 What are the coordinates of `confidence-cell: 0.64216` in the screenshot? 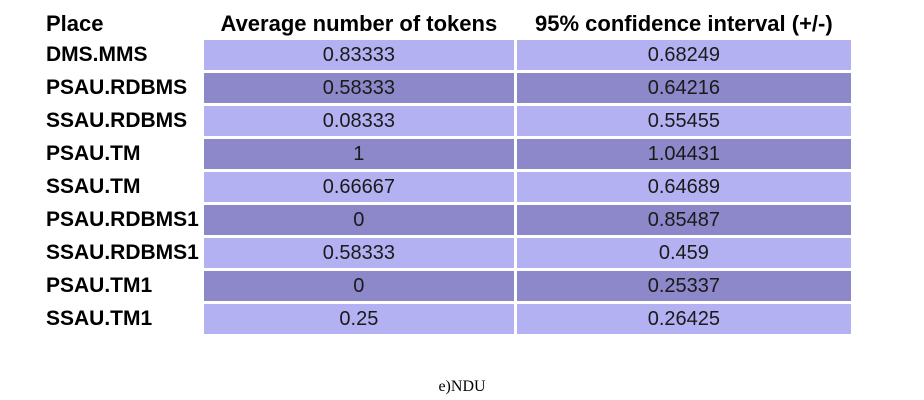 It's located at (683, 88).